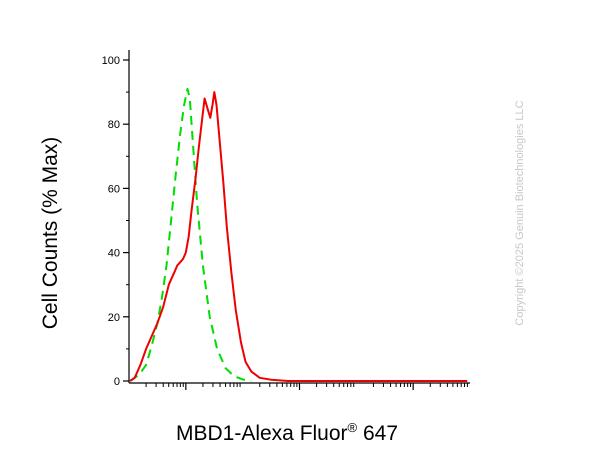 Image resolution: width=601 pixels, height=468 pixels. I want to click on y-tick-label: 0, so click(117, 382).